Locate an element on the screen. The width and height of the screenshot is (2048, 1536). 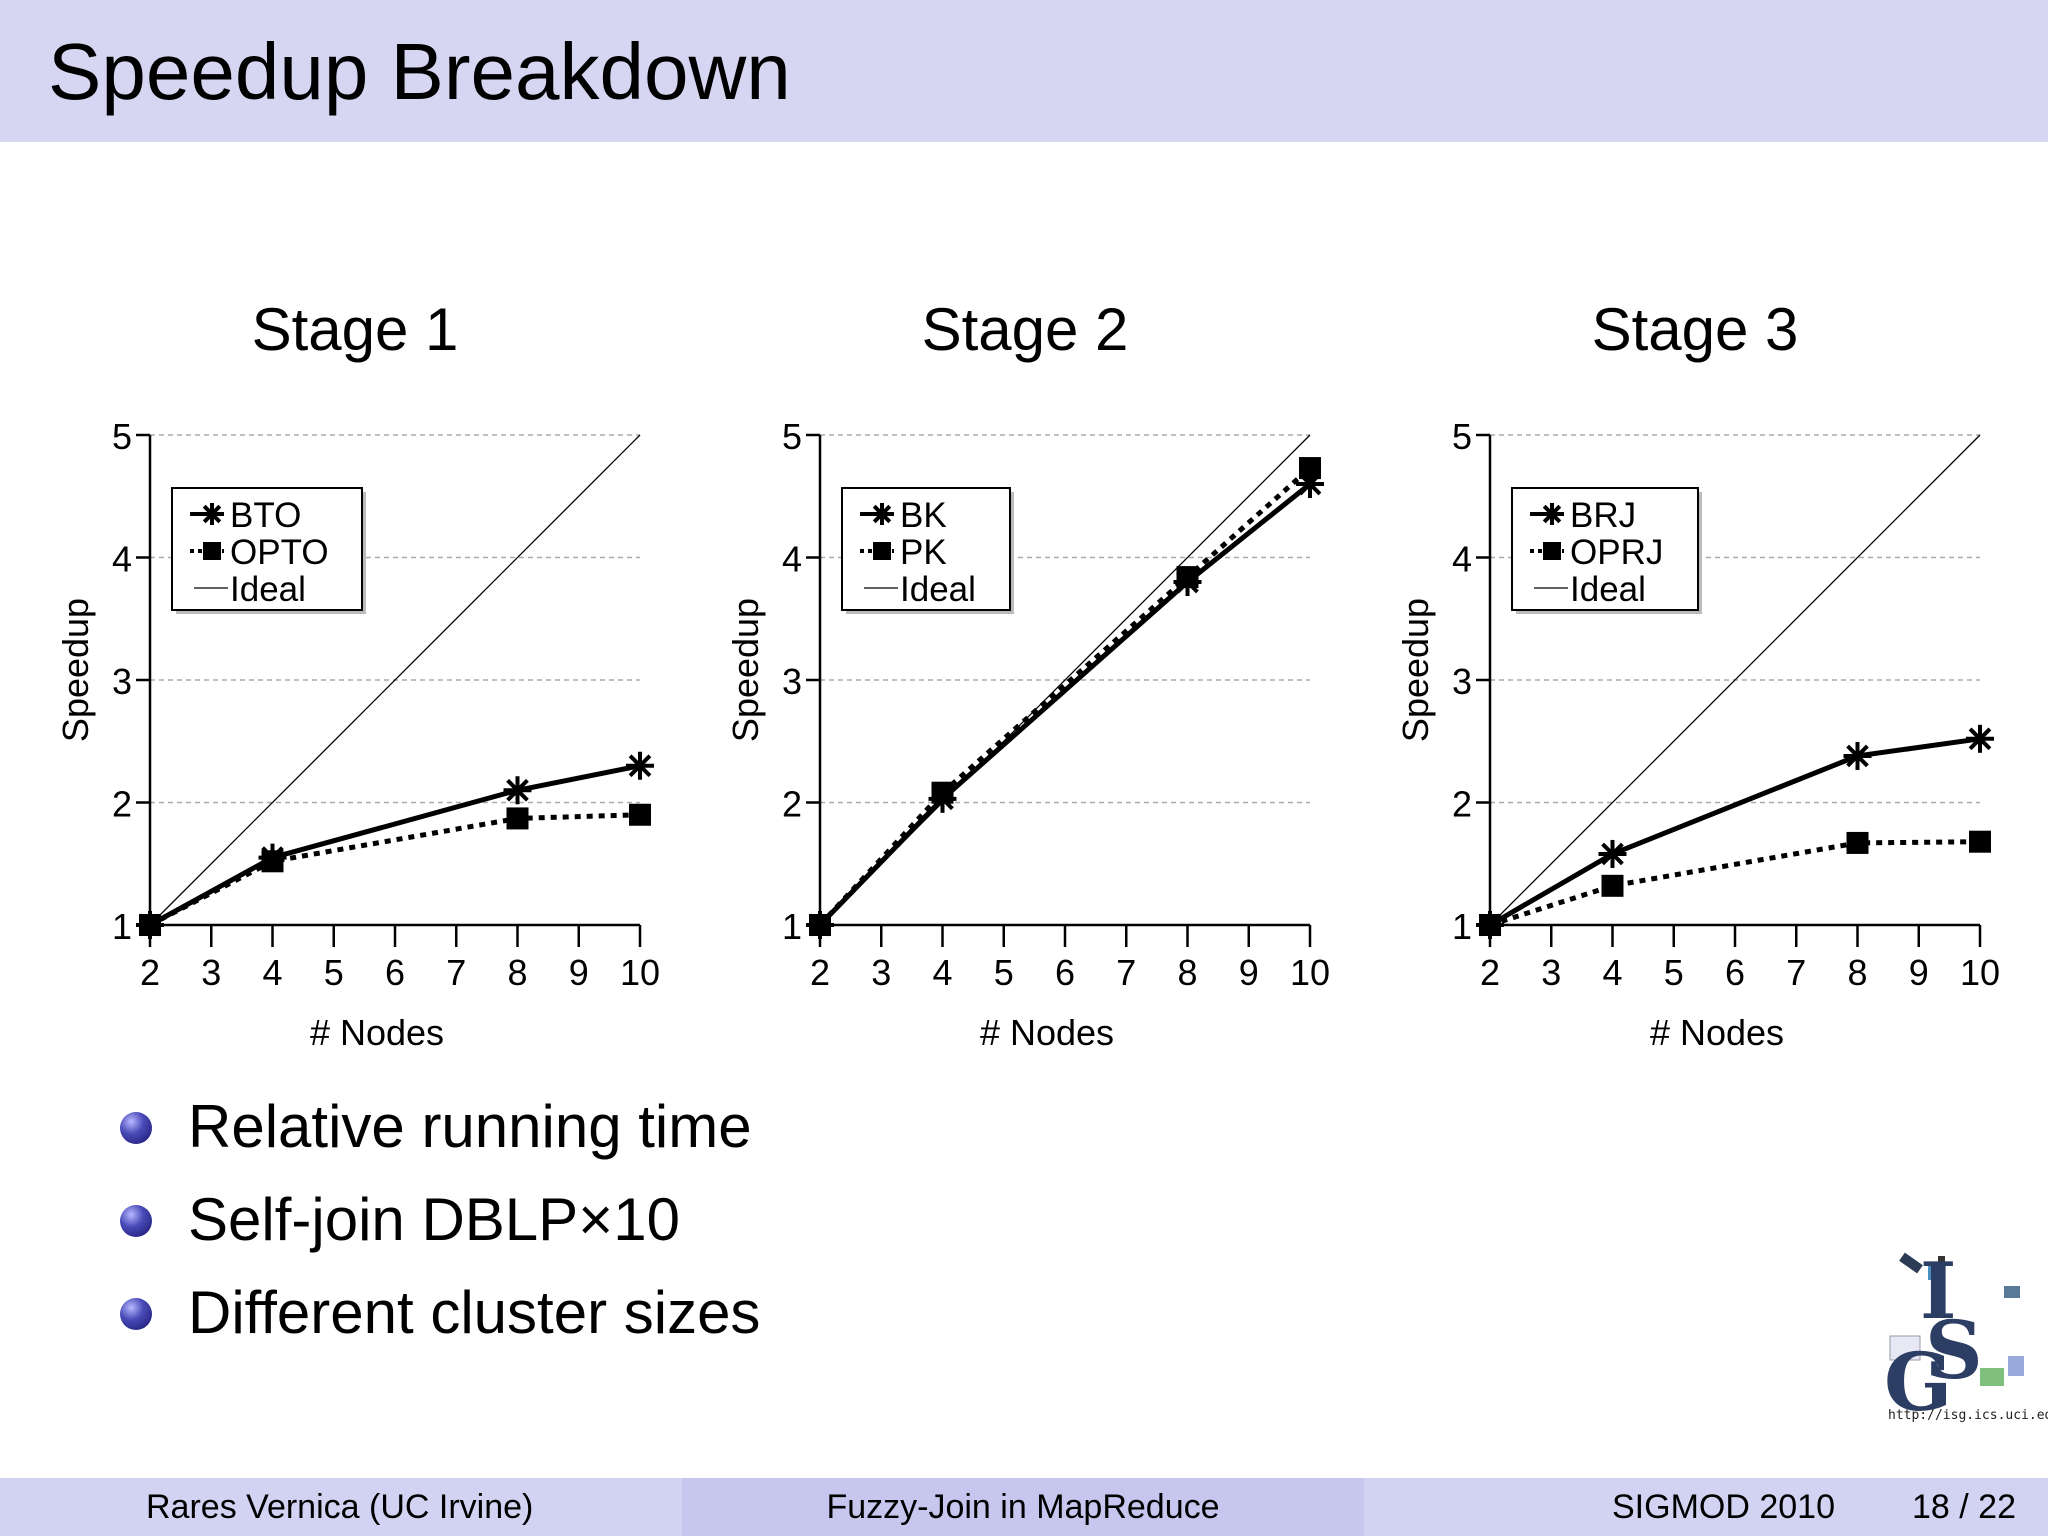
chart-title: Stage 3 is located at coordinates (1695, 329).